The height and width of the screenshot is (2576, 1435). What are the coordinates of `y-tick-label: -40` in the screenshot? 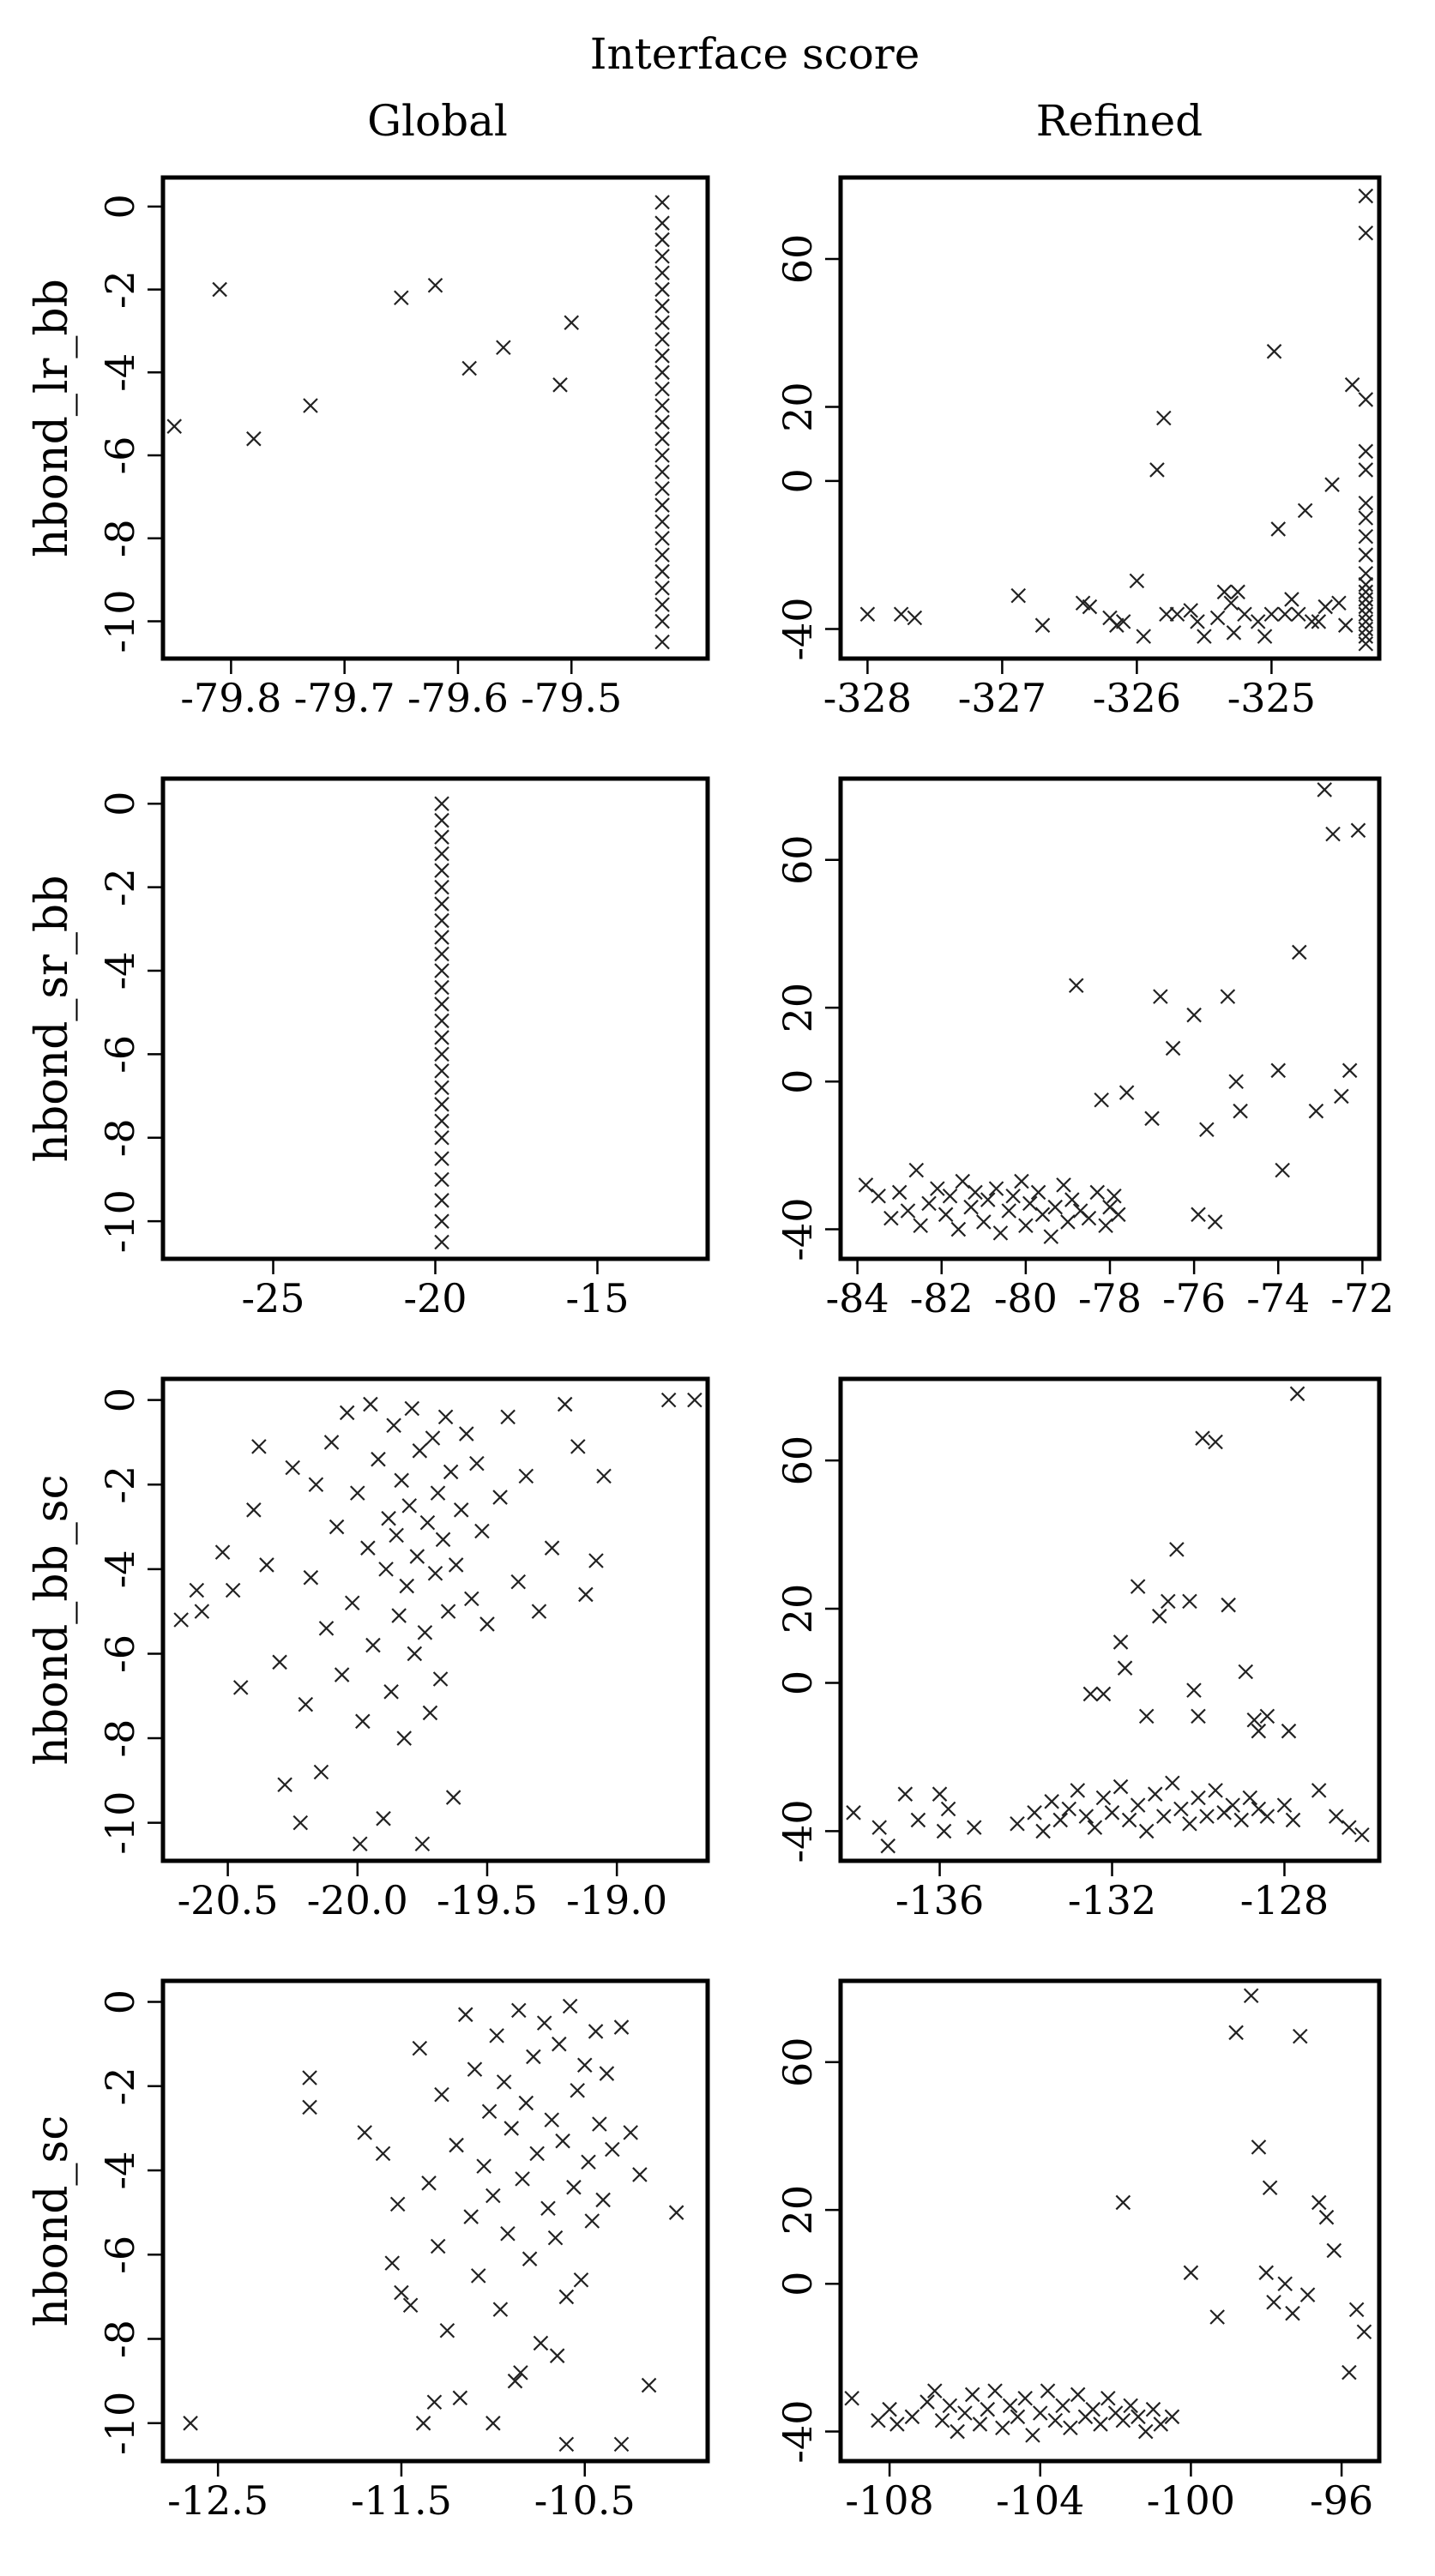 It's located at (798, 1229).